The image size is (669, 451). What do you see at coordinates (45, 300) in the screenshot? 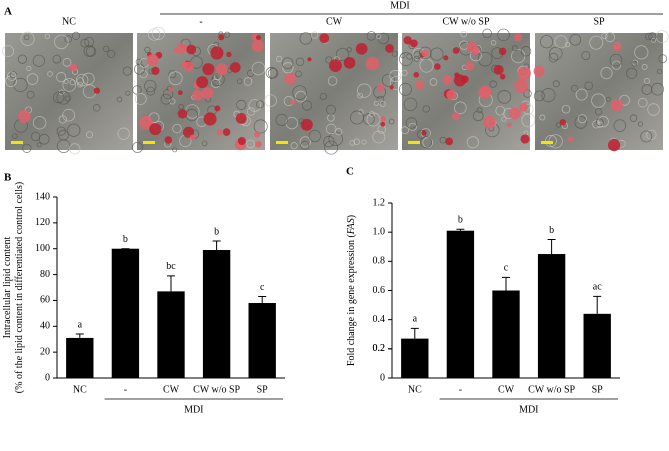
I see `y-tick-label: 60` at bounding box center [45, 300].